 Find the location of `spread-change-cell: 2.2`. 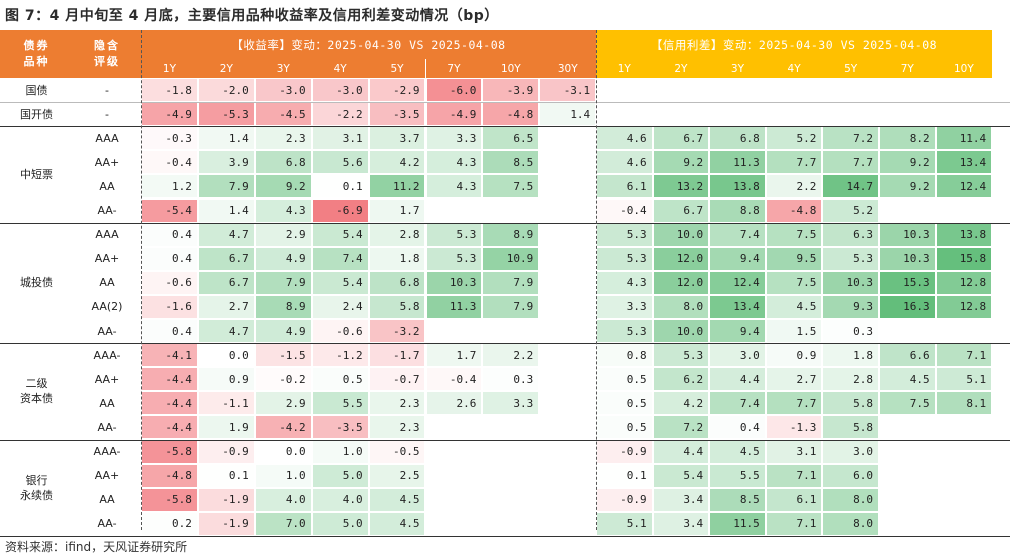

spread-change-cell: 2.2 is located at coordinates (794, 186).